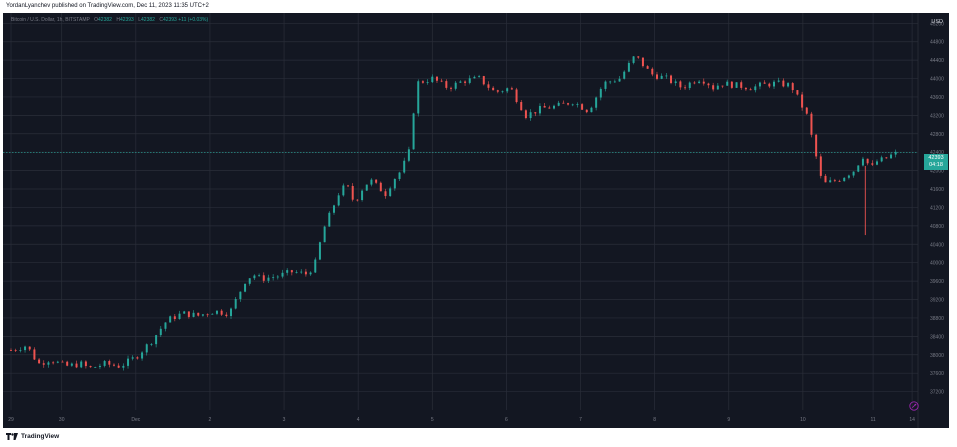 The width and height of the screenshot is (957, 447). Describe the element at coordinates (937, 374) in the screenshot. I see `y-tick-label: 37600` at that location.